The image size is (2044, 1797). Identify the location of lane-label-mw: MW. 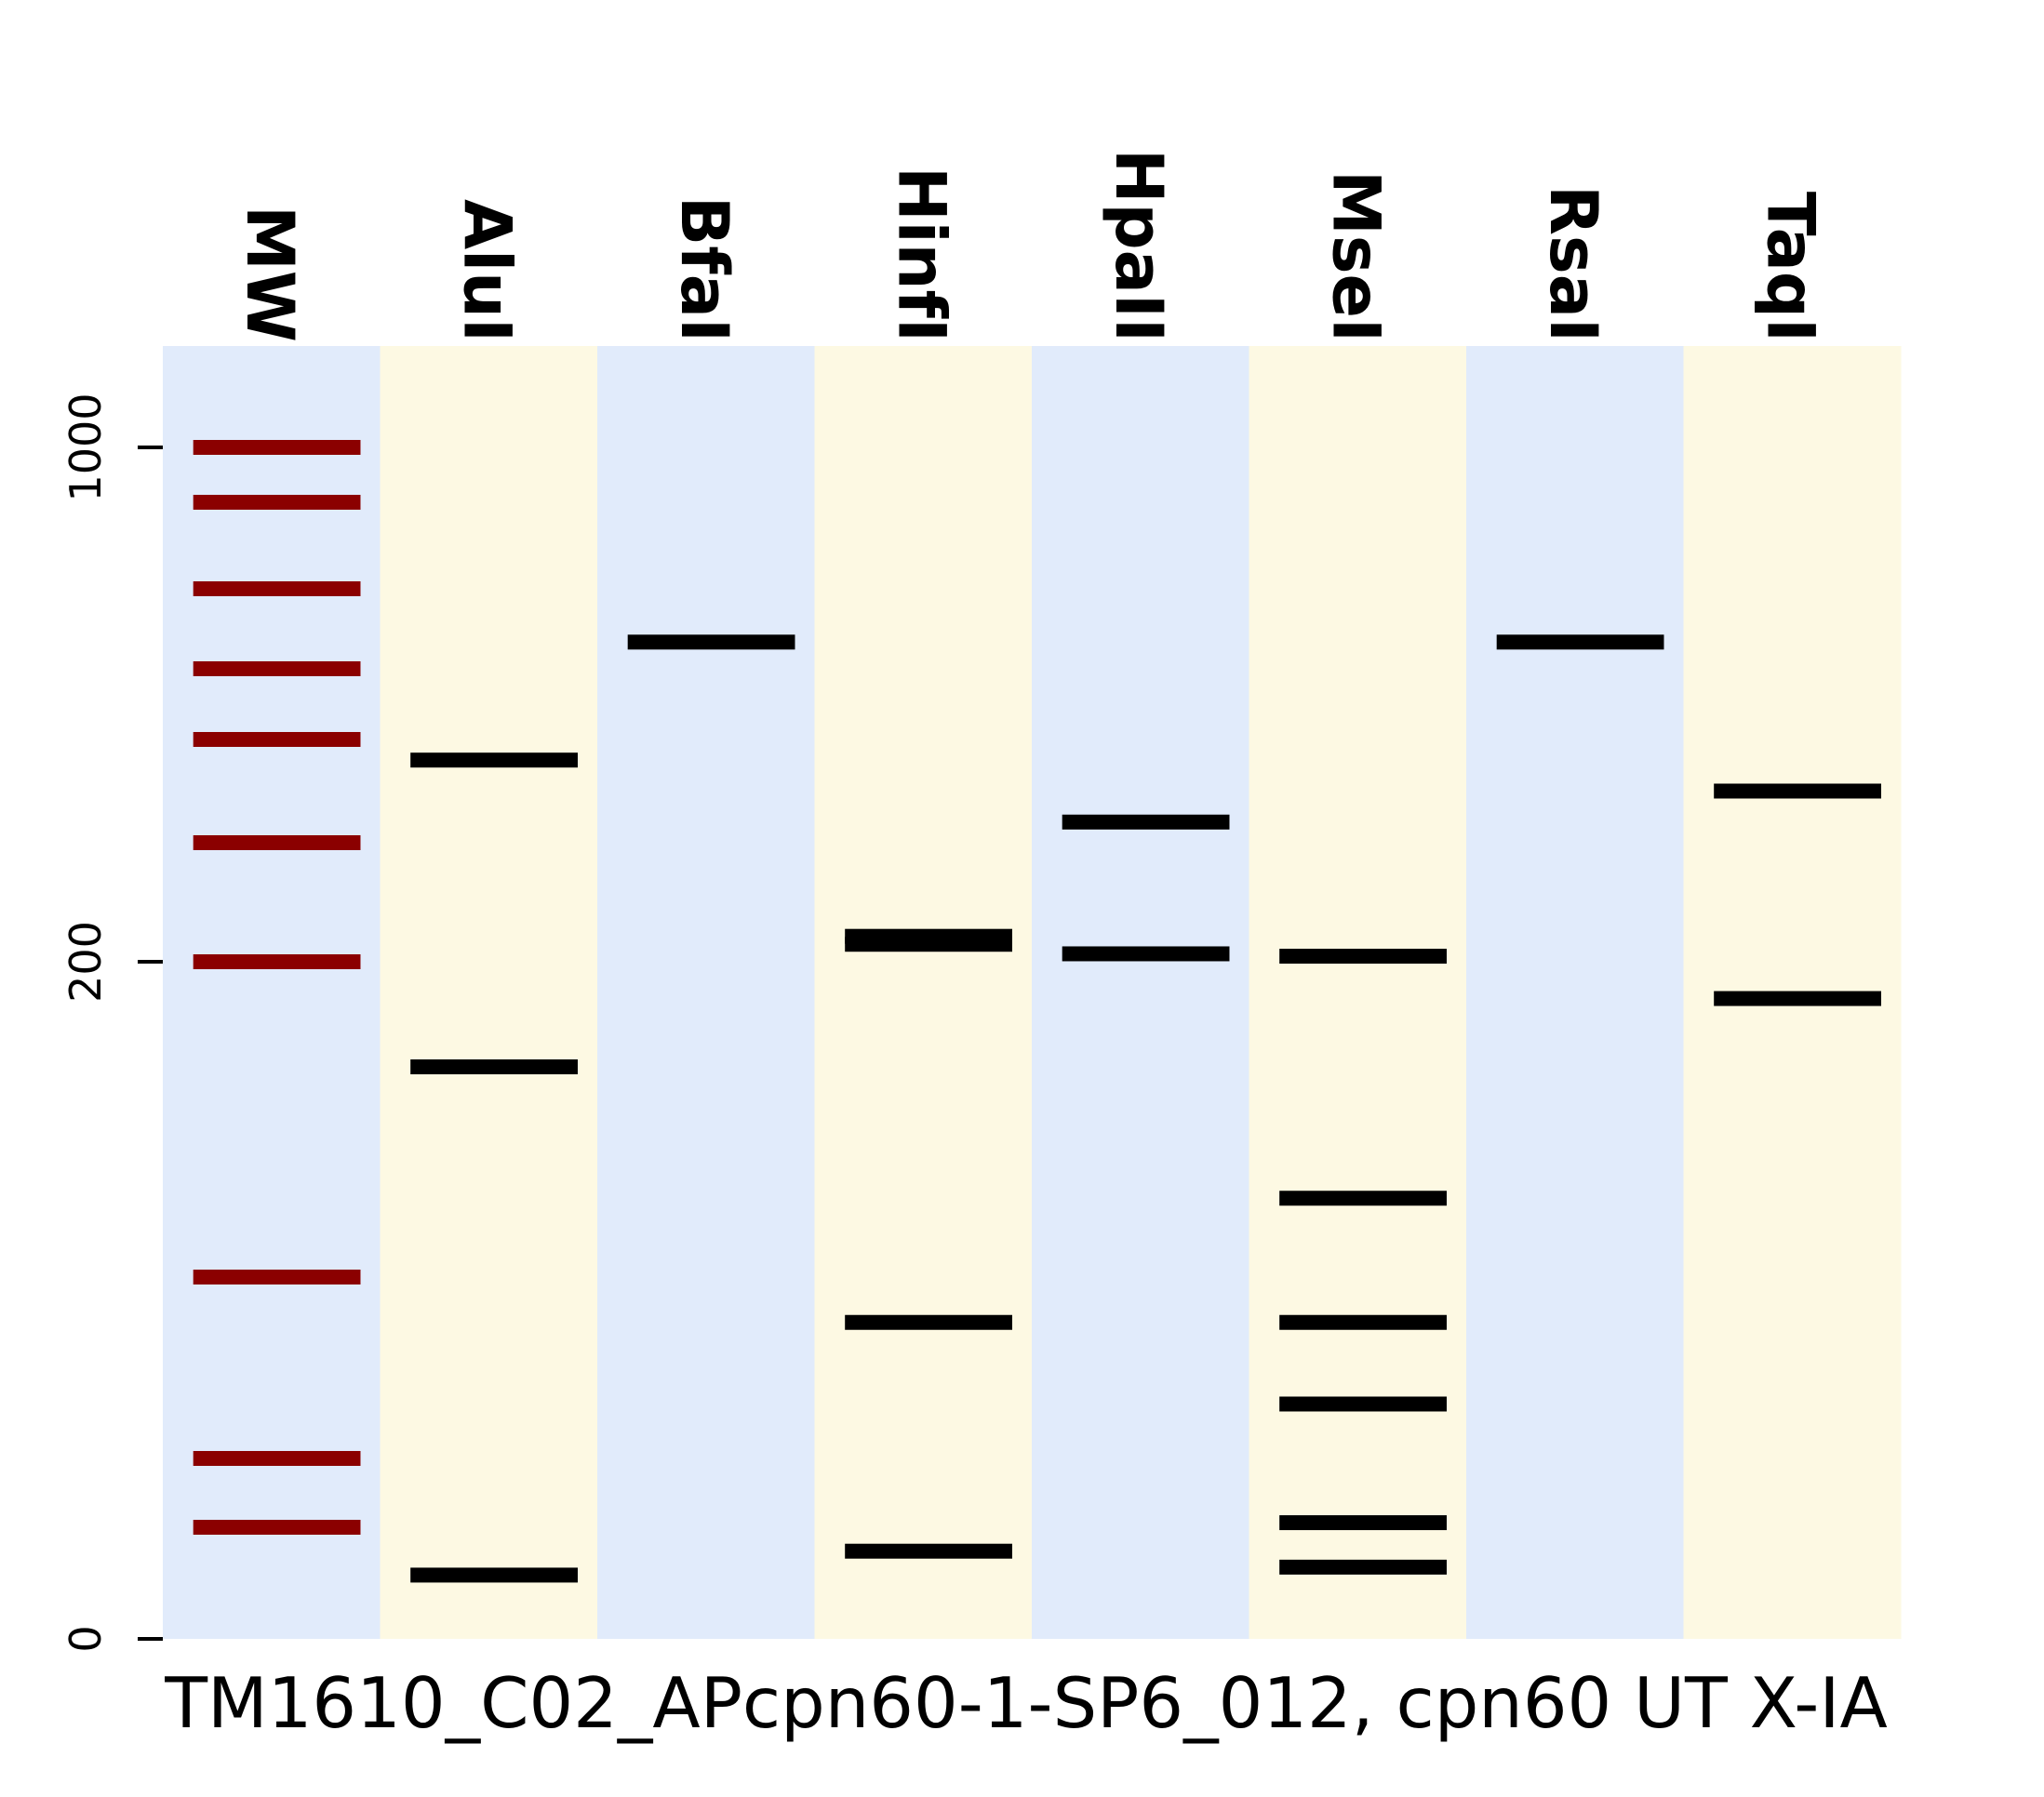
(270, 274).